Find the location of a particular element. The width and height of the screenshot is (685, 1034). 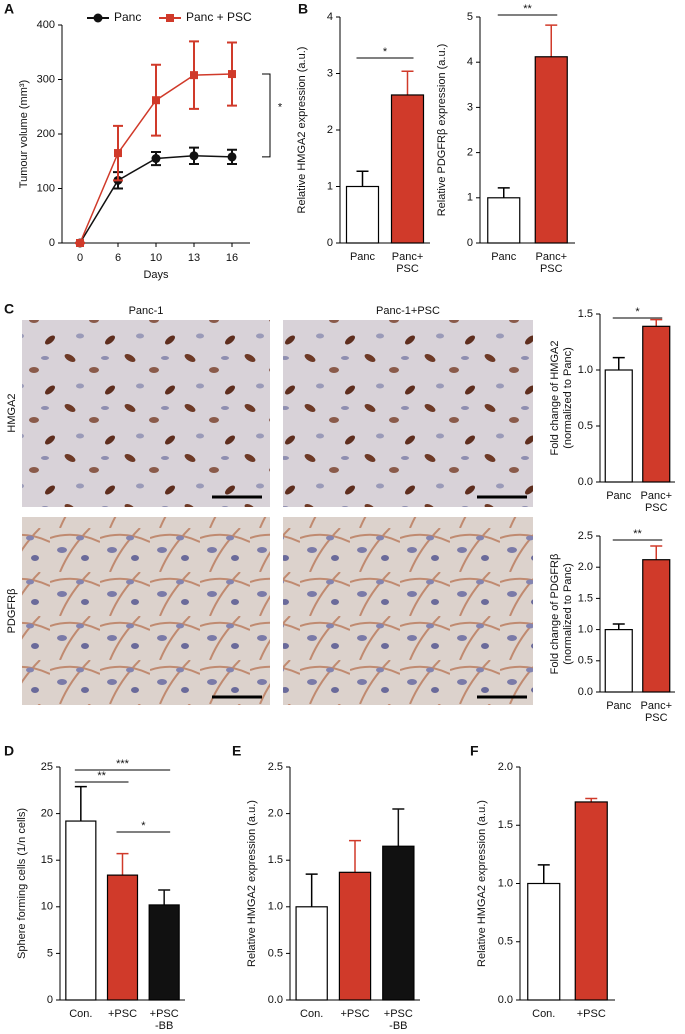

image-row-label: HMGA2 is located at coordinates (12, 412).